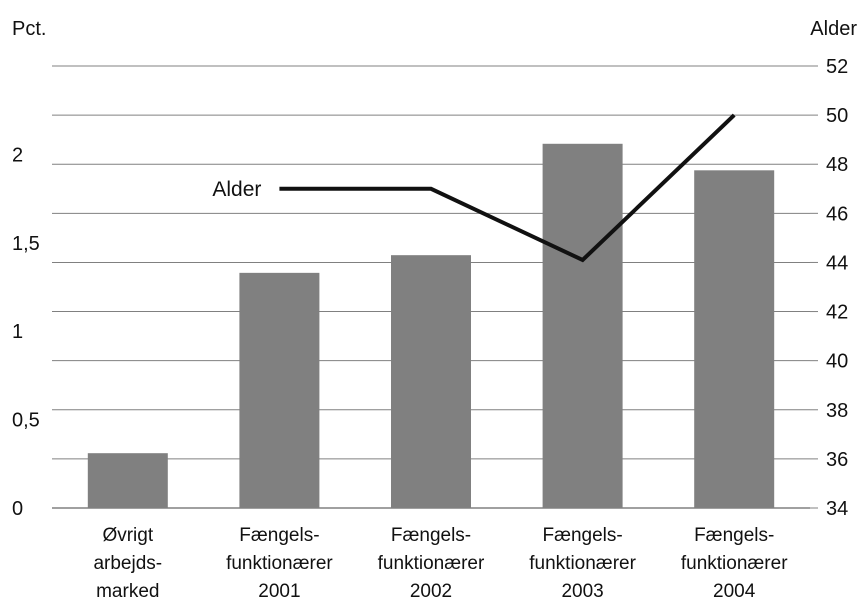  Describe the element at coordinates (837, 460) in the screenshot. I see `y-right-tick-label: 36` at that location.